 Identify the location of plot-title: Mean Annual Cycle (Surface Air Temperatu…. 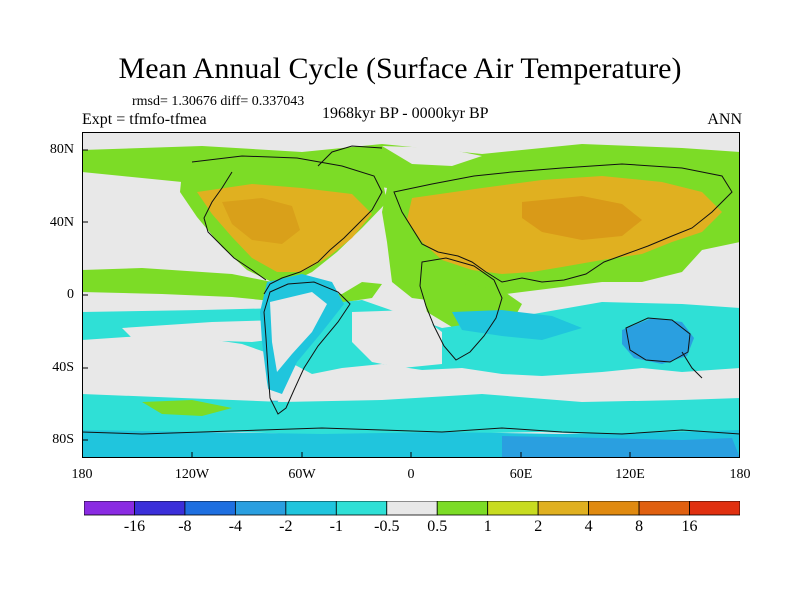
(400, 68).